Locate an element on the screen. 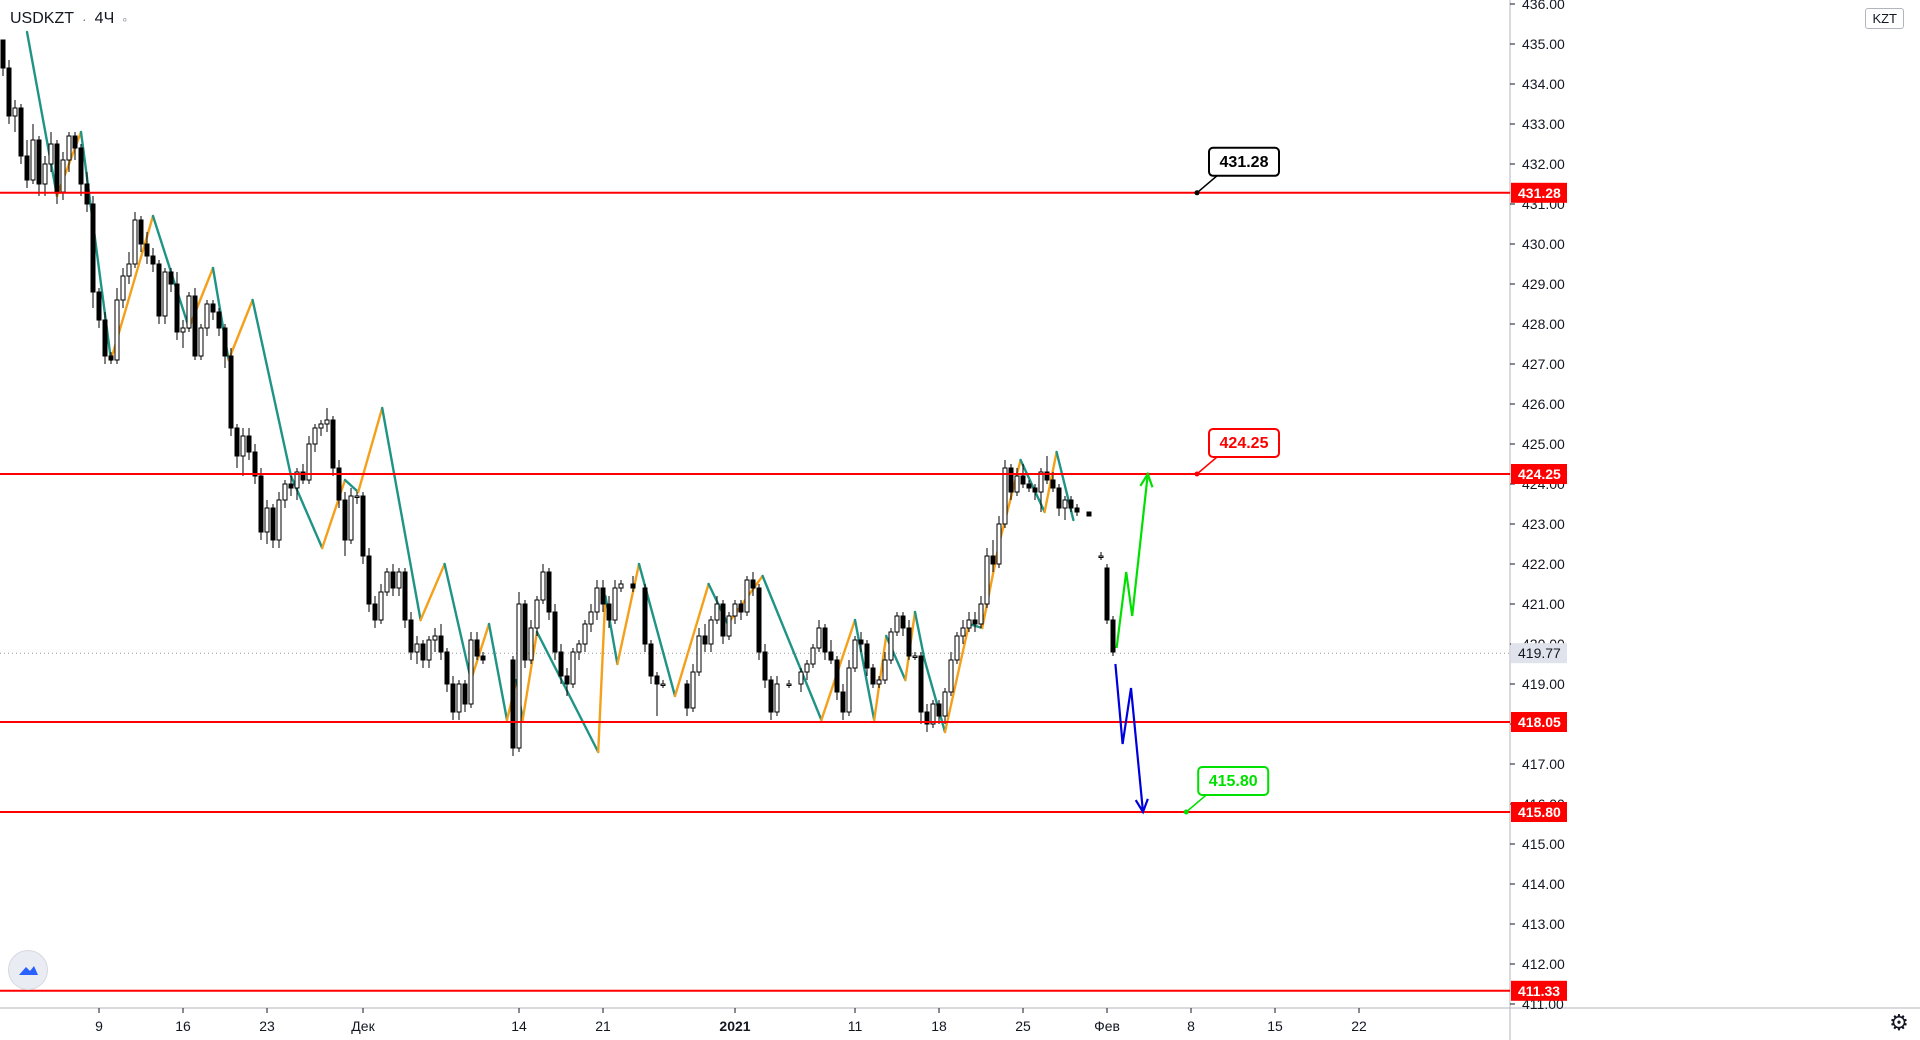 The image size is (1920, 1040). time-tick-label: 9 is located at coordinates (99, 1026).